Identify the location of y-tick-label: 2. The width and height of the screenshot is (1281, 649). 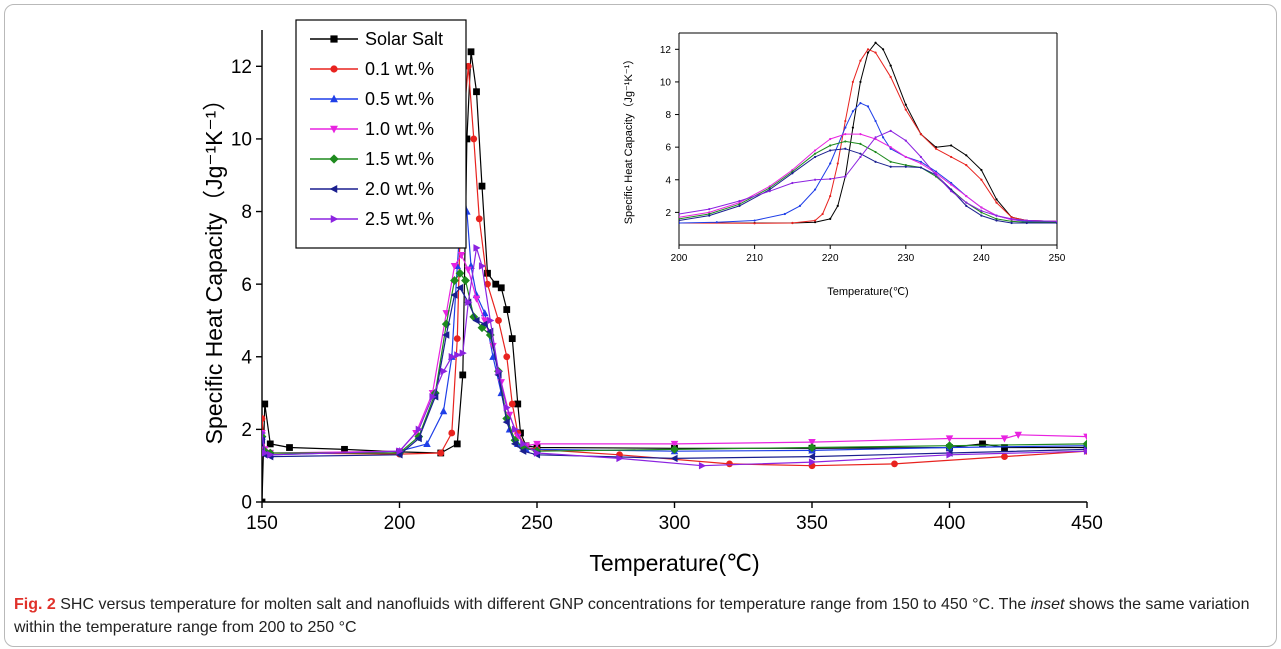
(668, 213).